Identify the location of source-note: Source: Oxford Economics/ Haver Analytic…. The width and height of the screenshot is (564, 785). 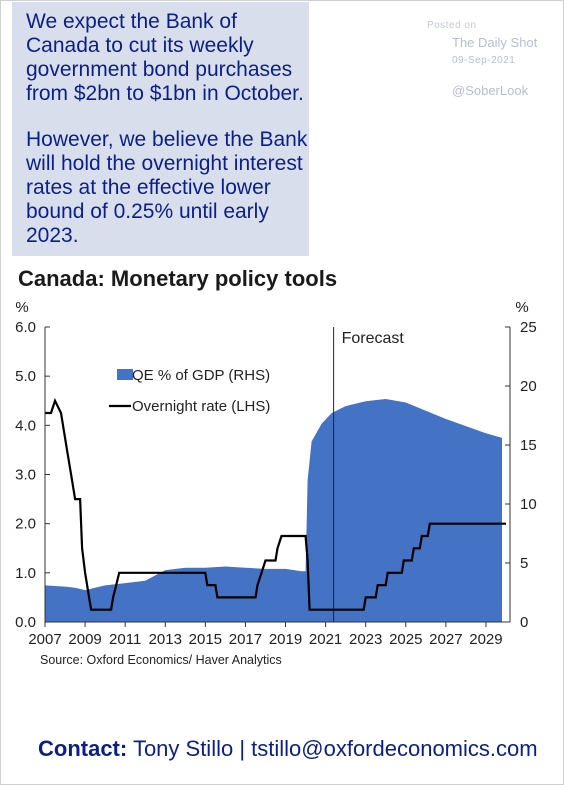
(161, 660).